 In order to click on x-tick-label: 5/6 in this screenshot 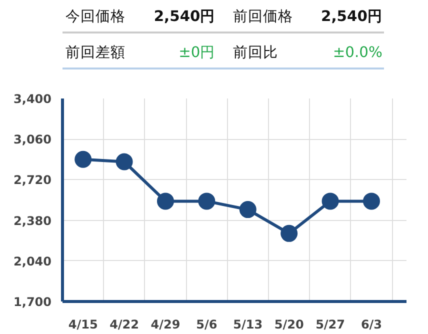, I will do `click(207, 325)`.